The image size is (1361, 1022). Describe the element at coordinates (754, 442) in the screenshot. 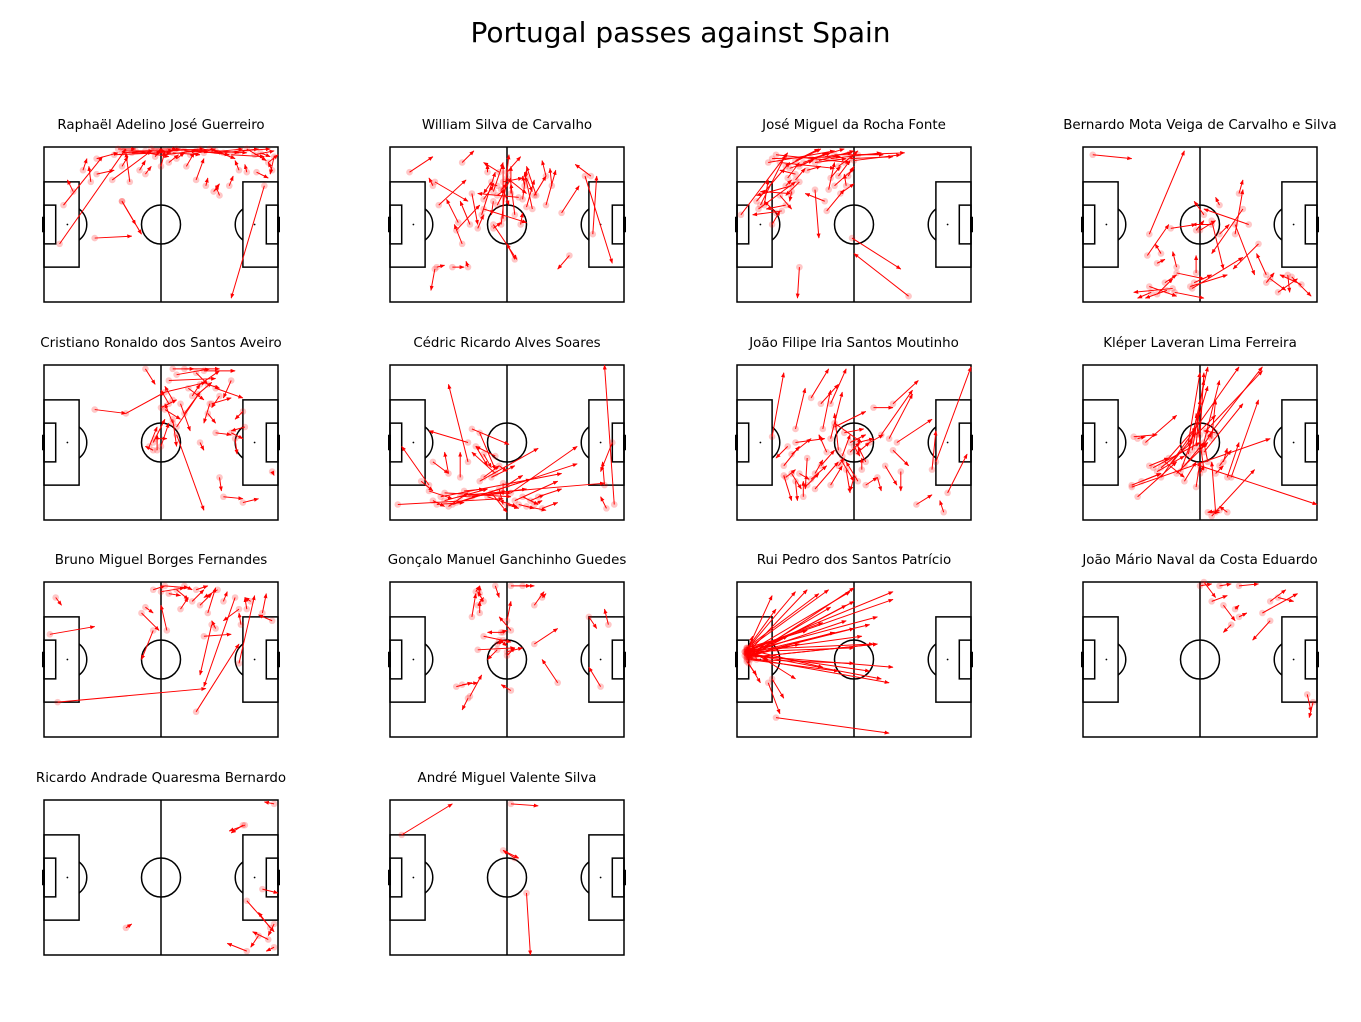

I see `penalty-box-left` at that location.